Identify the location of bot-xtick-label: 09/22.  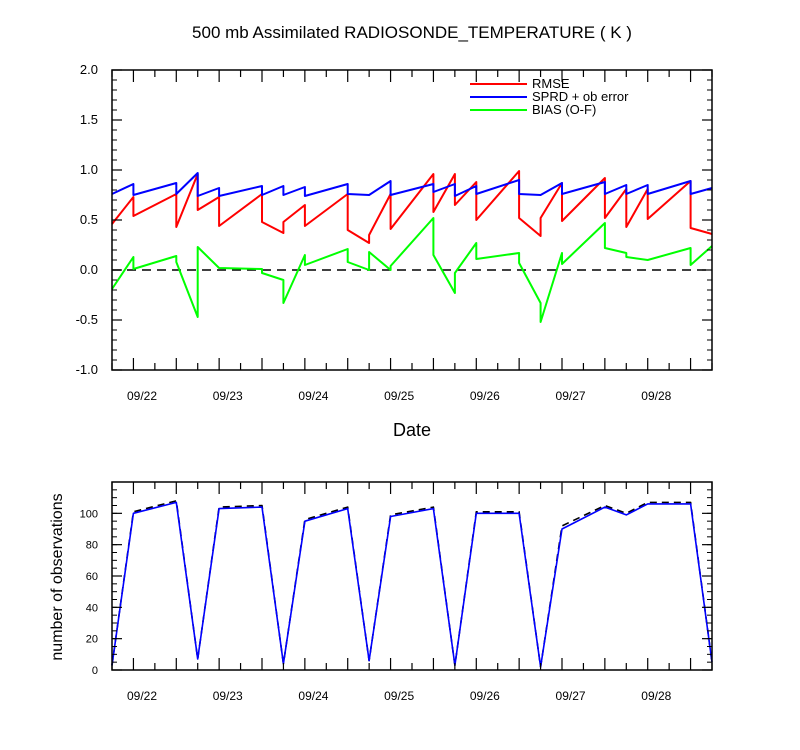
(142, 696).